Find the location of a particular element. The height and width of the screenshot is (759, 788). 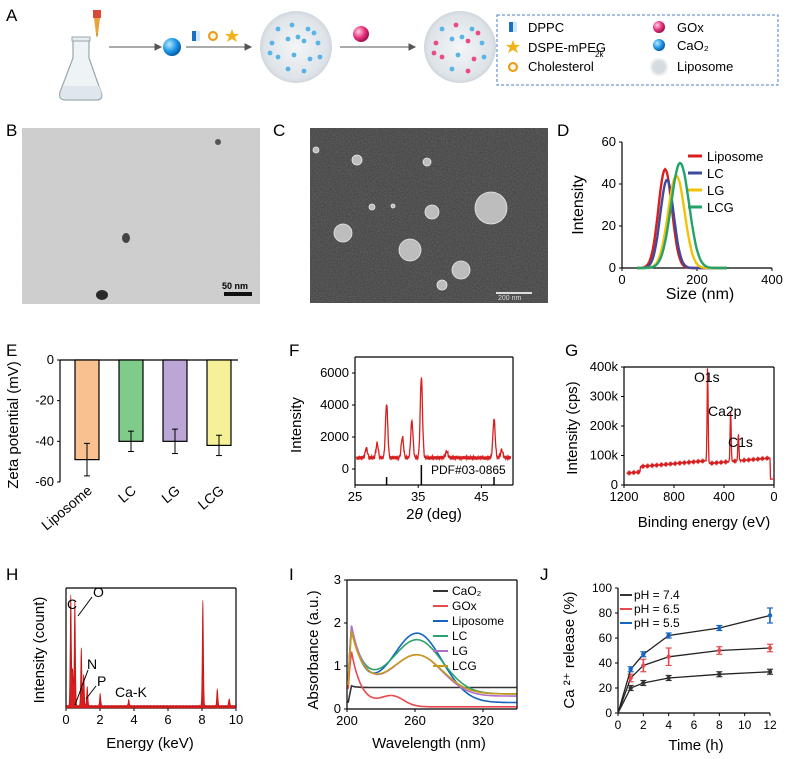

x-tick-label: 12 is located at coordinates (770, 725).